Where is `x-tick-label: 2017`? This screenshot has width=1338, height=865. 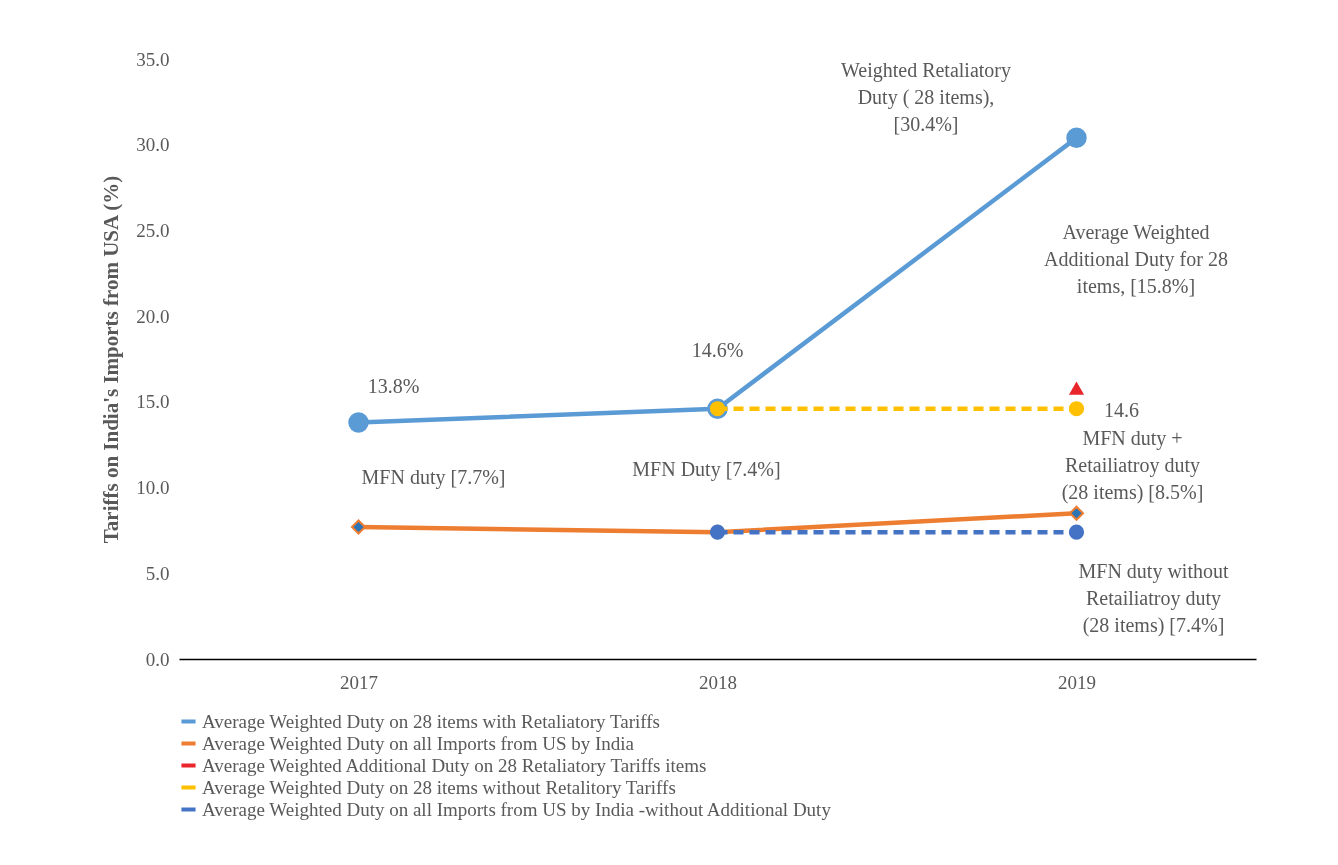
x-tick-label: 2017 is located at coordinates (359, 682).